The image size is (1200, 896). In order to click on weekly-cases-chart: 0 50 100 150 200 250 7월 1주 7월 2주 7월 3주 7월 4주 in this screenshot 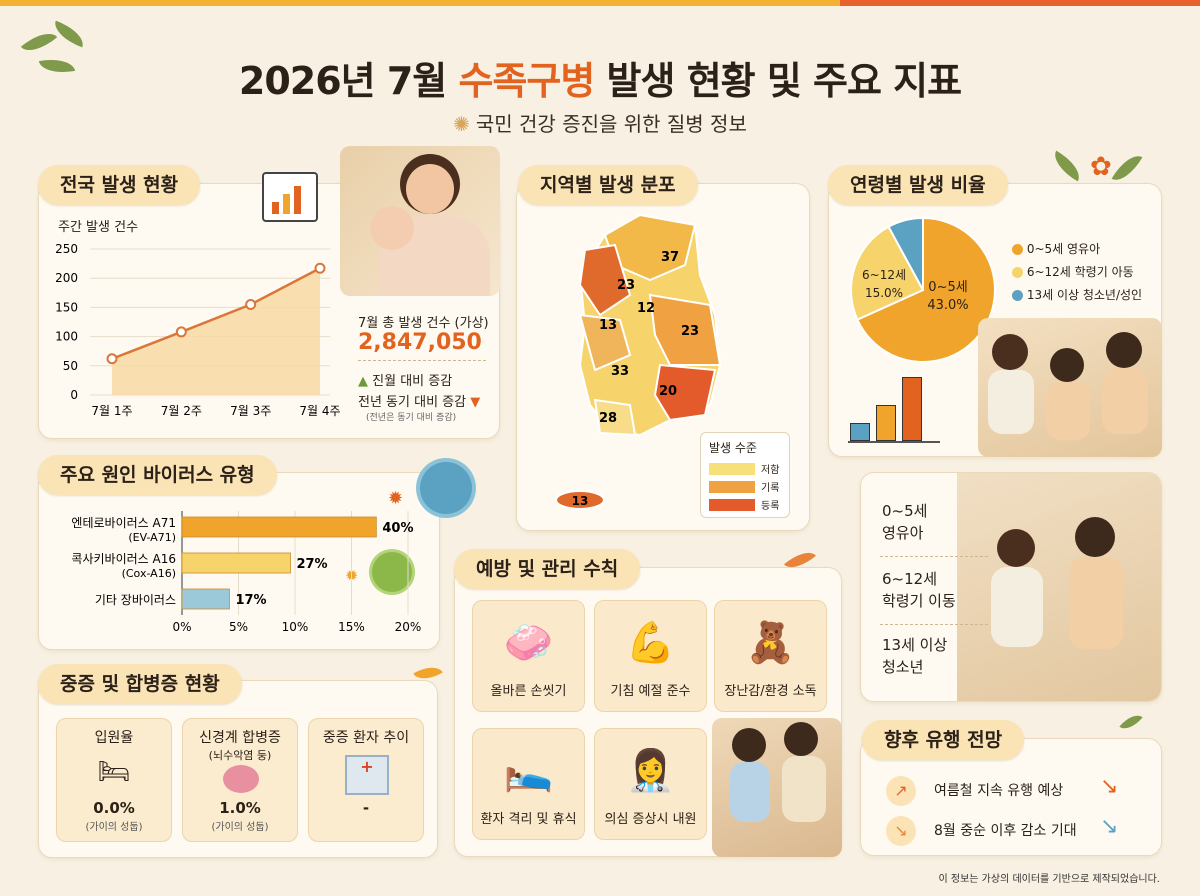, I will do `click(197, 330)`.